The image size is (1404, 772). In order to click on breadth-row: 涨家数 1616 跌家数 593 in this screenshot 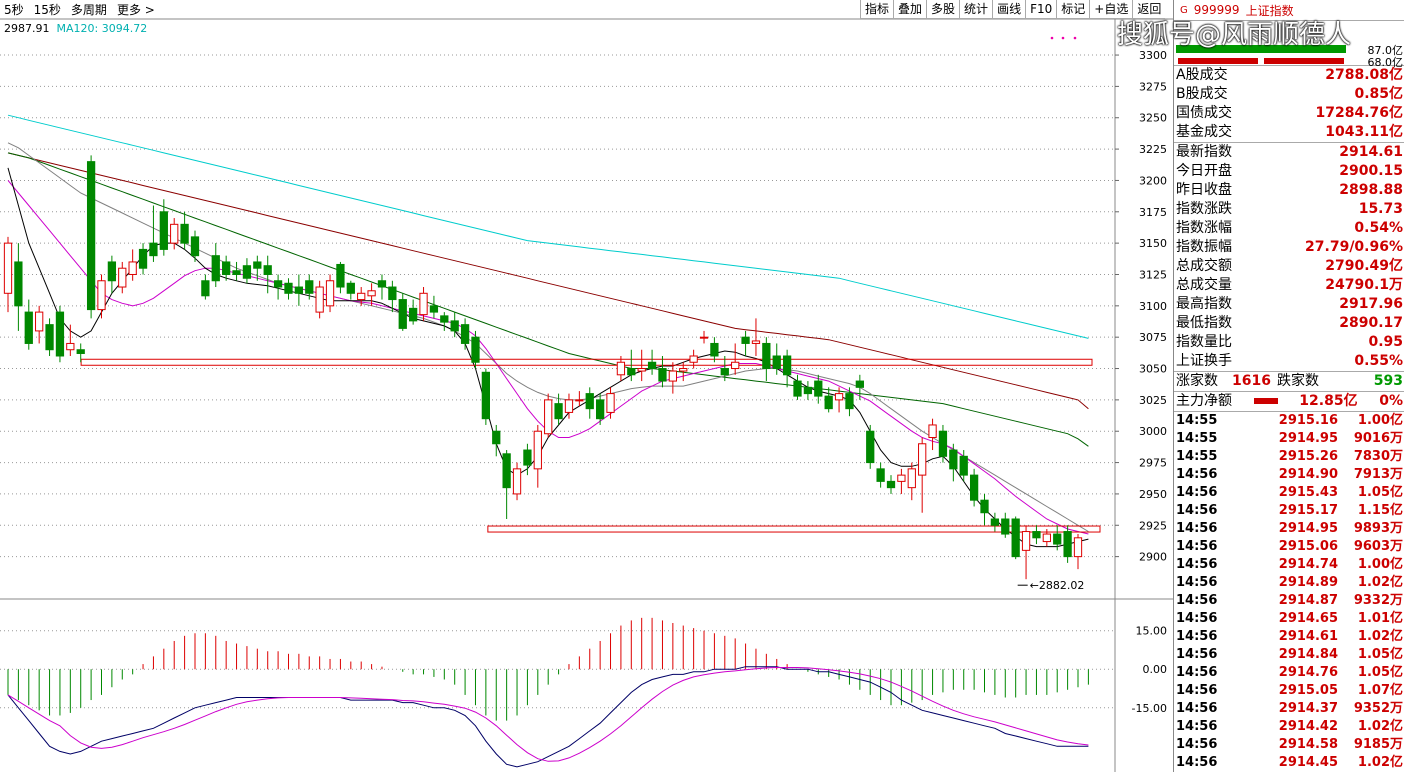, I will do `click(1289, 382)`.